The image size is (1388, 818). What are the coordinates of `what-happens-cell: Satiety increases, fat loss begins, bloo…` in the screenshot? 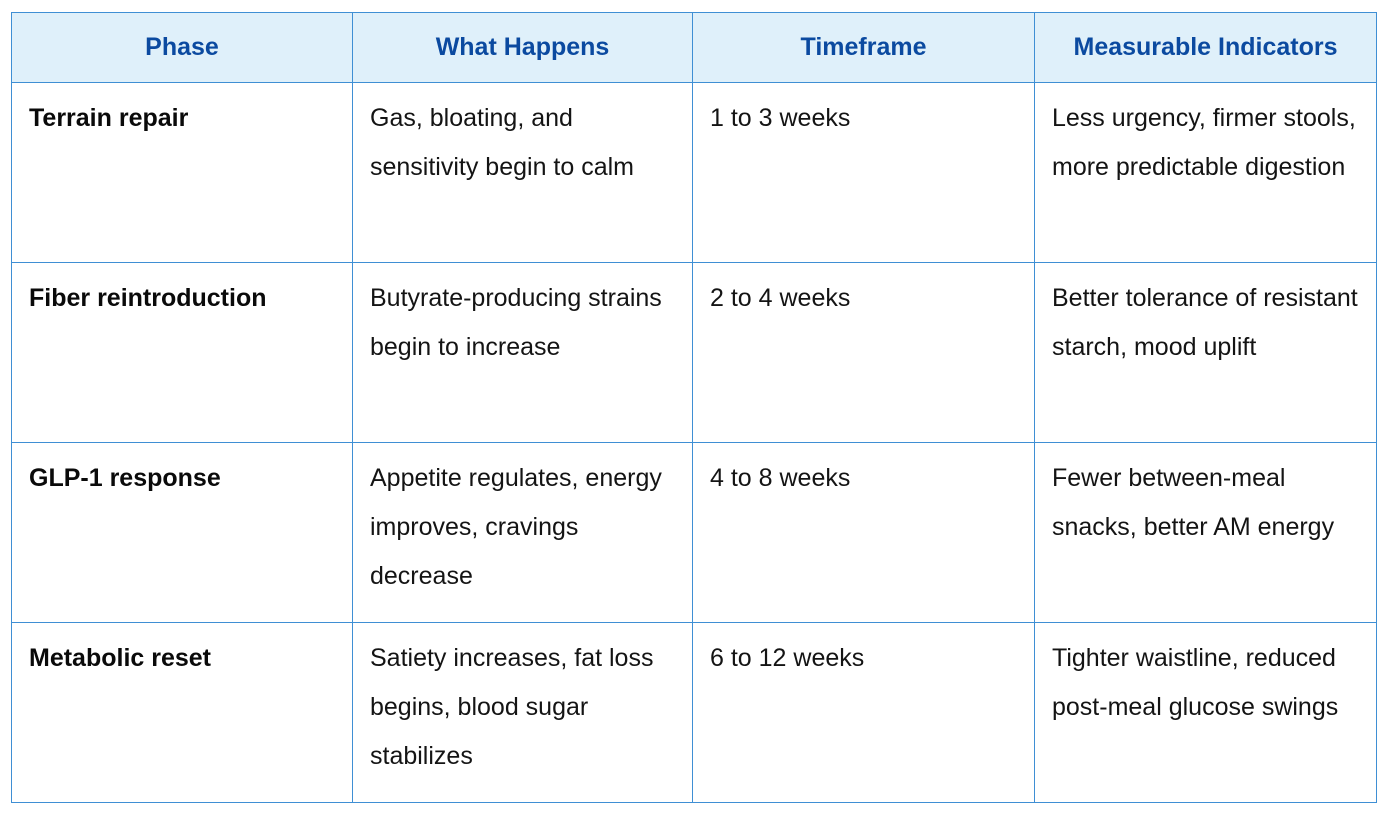 It's located at (522, 712).